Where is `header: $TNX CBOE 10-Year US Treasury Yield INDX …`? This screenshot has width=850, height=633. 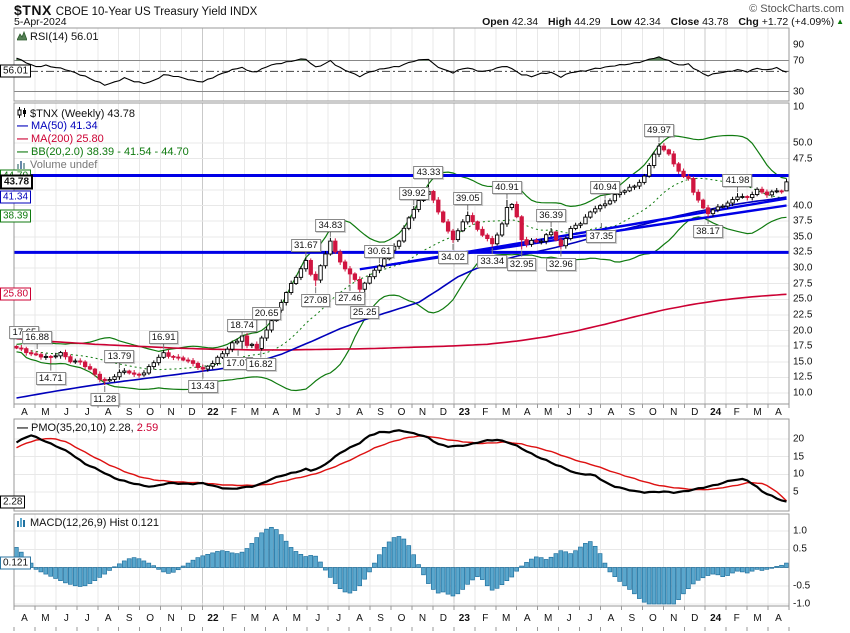
header: $TNX CBOE 10-Year US Treasury Yield INDX … is located at coordinates (429, 10).